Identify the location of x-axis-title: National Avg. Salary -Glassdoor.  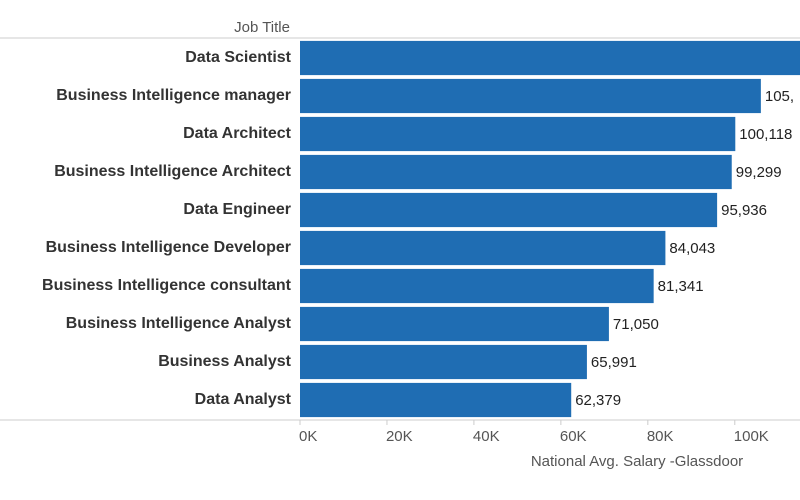
(637, 461).